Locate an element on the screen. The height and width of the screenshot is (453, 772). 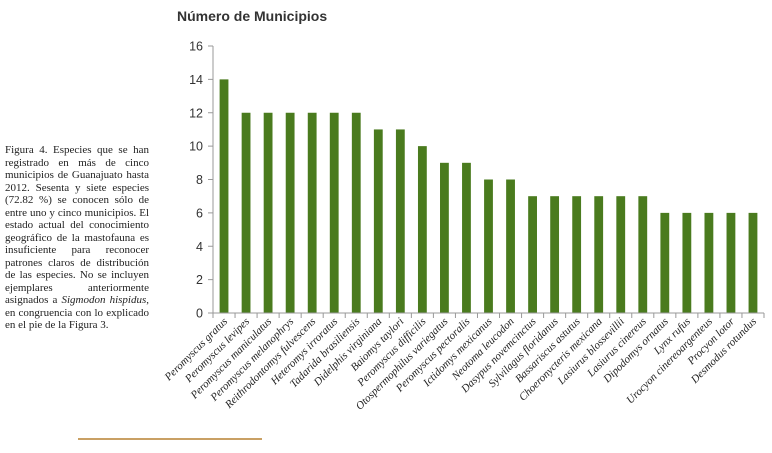
caption-divider is located at coordinates (170, 439).